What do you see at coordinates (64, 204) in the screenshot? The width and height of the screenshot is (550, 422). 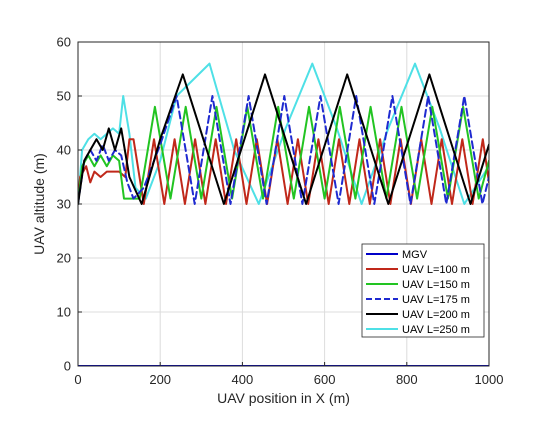 I see `y-tick-label: 30` at bounding box center [64, 204].